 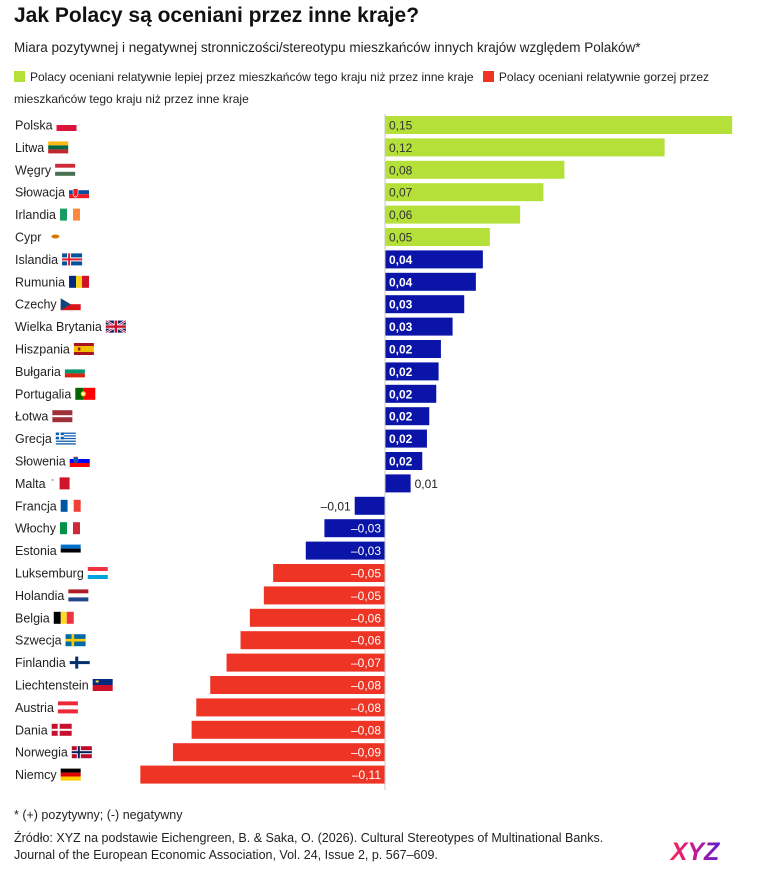 What do you see at coordinates (200, 685) in the screenshot?
I see `bar-row: Liechtenstein –0,08` at bounding box center [200, 685].